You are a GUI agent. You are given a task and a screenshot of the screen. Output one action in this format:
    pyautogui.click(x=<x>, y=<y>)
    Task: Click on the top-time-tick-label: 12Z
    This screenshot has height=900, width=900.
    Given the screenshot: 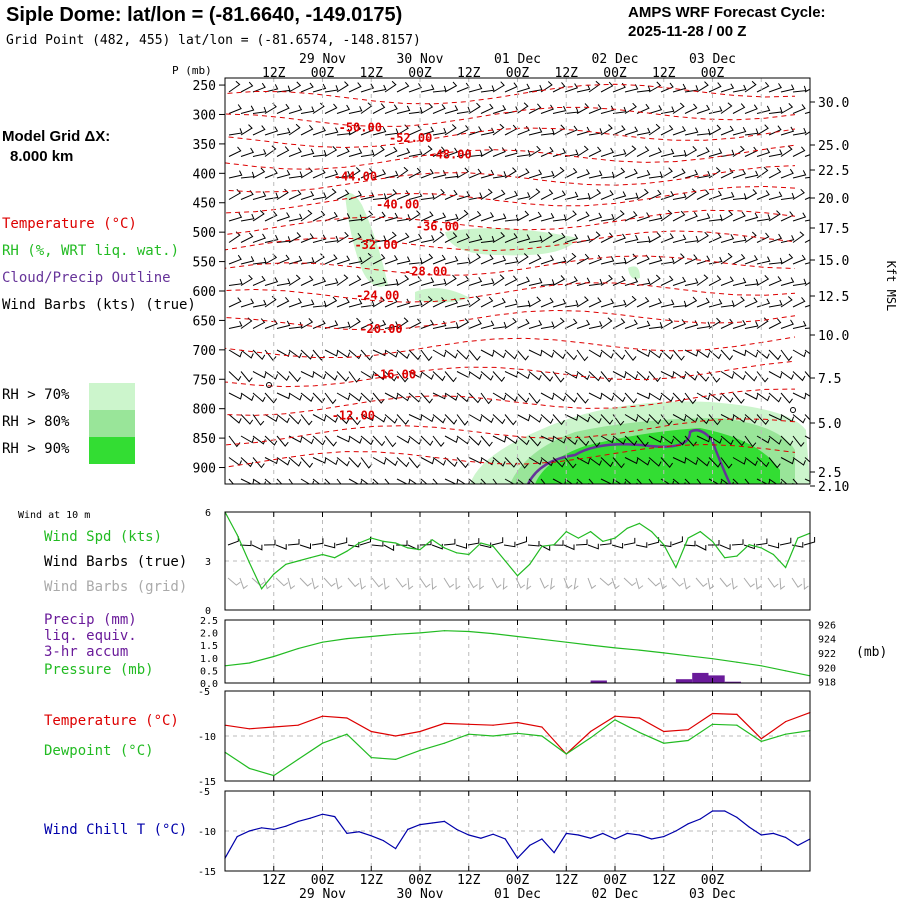 What is the action you would take?
    pyautogui.click(x=664, y=73)
    